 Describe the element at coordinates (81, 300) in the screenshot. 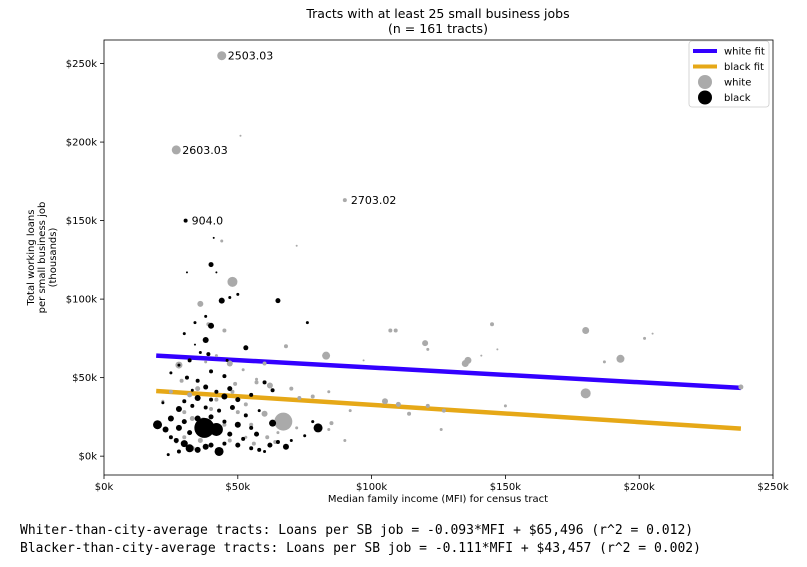

I see `y-tick-label: $100k` at that location.